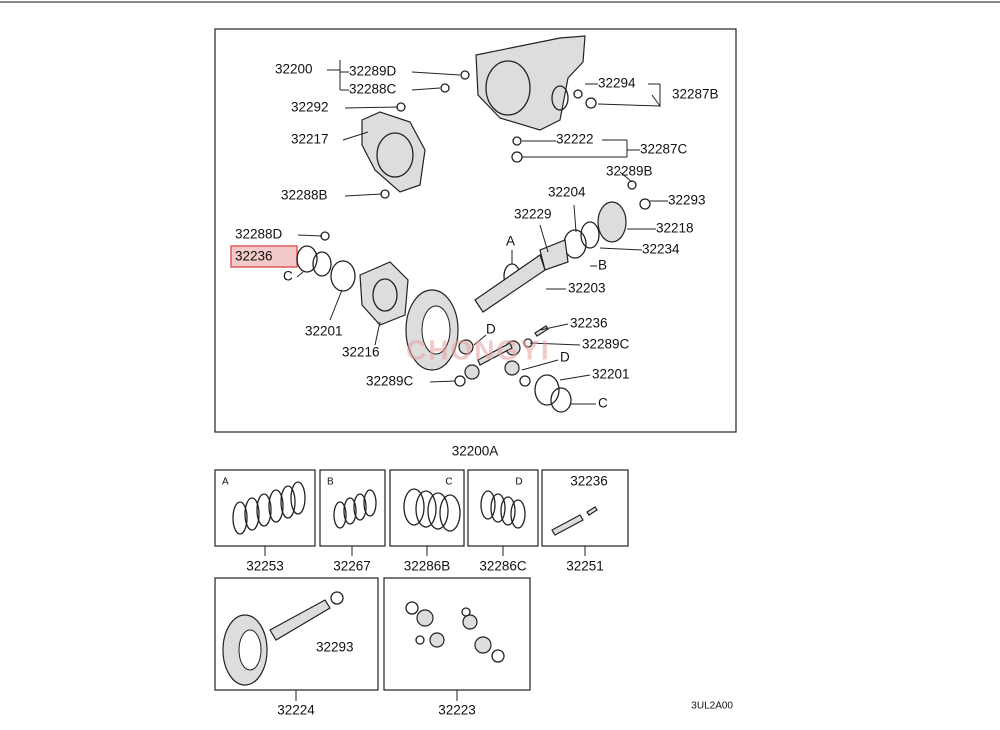 The image size is (1000, 730). I want to click on part-label: 32222, so click(575, 139).